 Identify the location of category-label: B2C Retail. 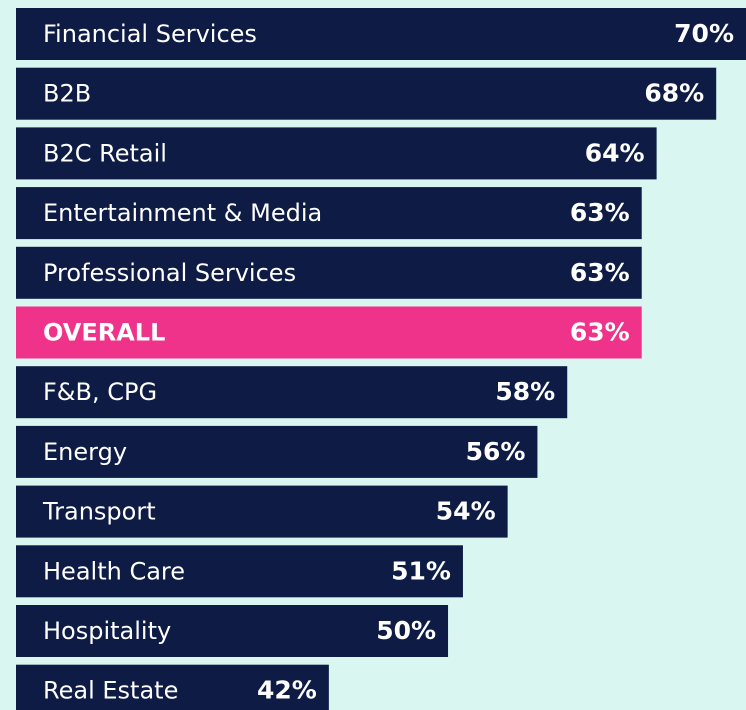
(105, 153).